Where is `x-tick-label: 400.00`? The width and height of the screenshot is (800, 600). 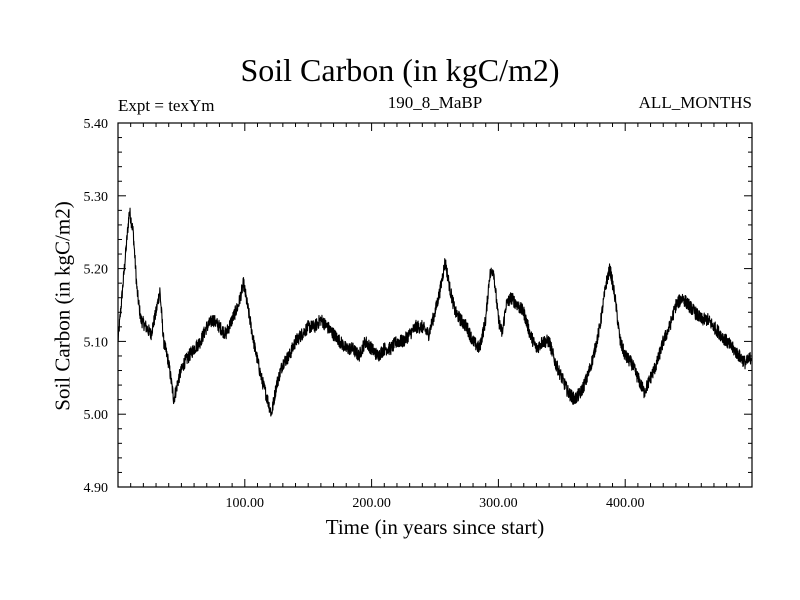
x-tick-label: 400.00 is located at coordinates (625, 503).